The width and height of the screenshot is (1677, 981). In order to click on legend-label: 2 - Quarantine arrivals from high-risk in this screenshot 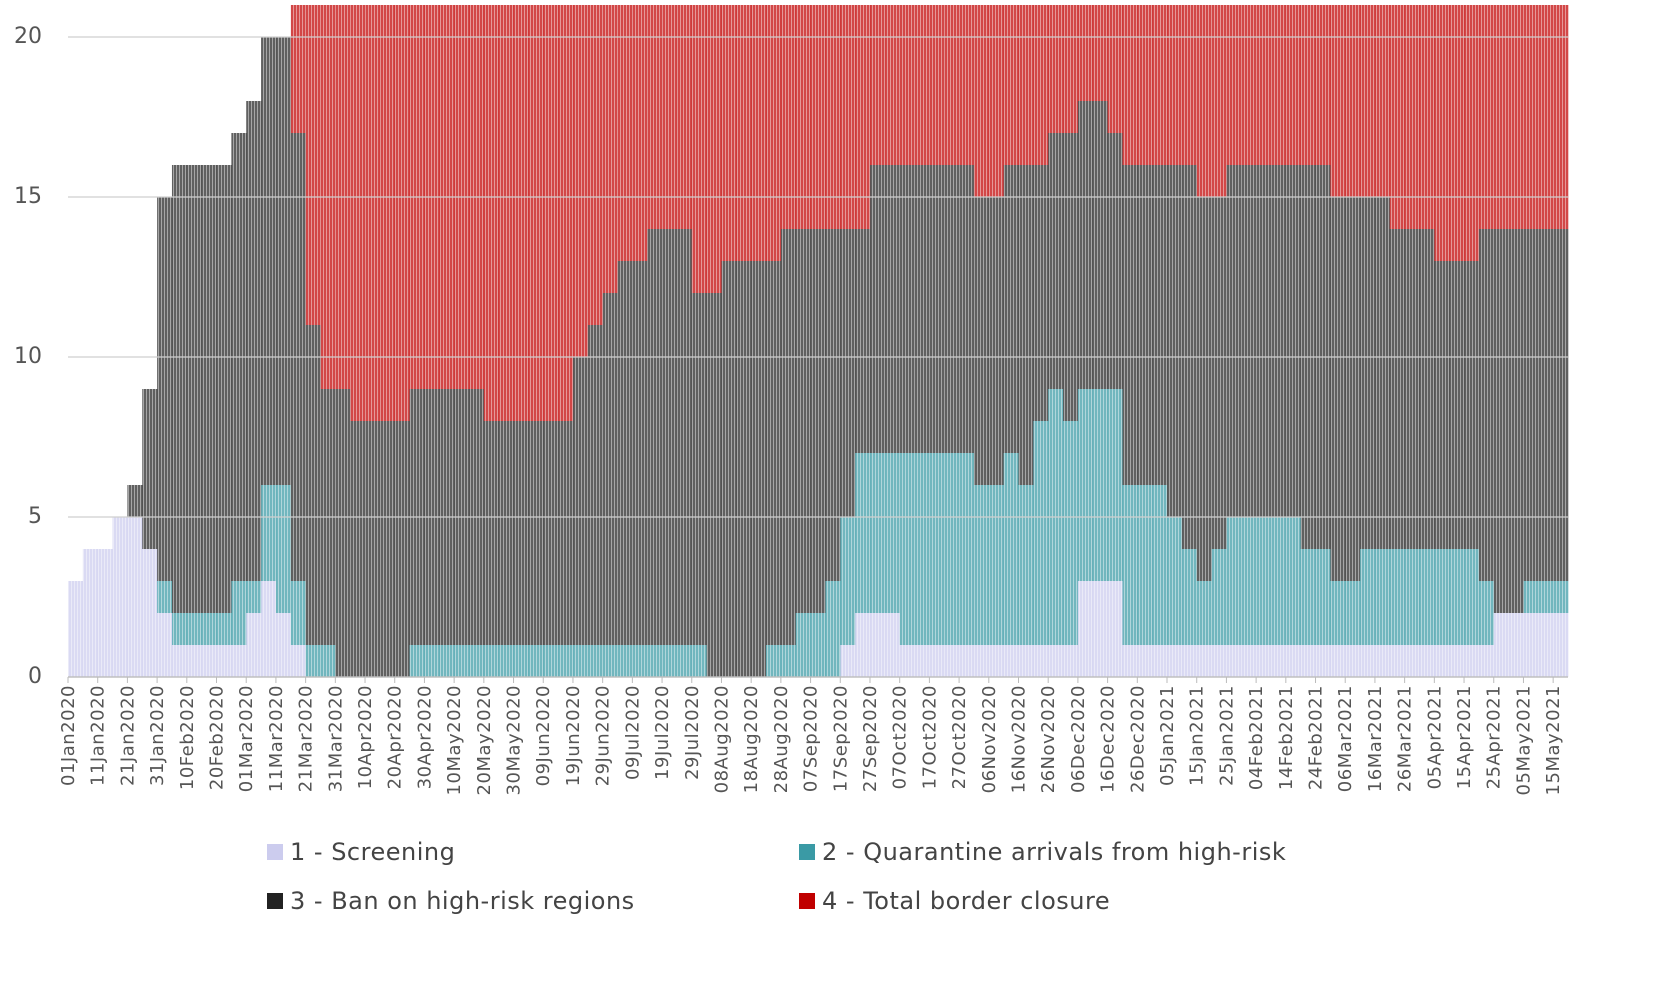, I will do `click(1054, 852)`.